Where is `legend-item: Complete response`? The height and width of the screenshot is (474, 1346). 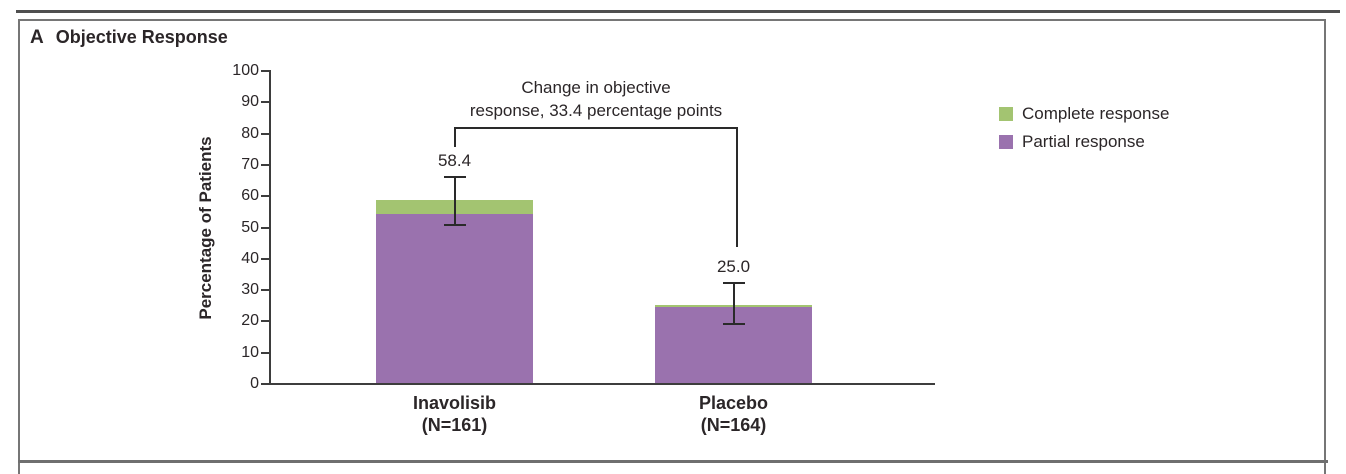
legend-item: Complete response is located at coordinates (1084, 113).